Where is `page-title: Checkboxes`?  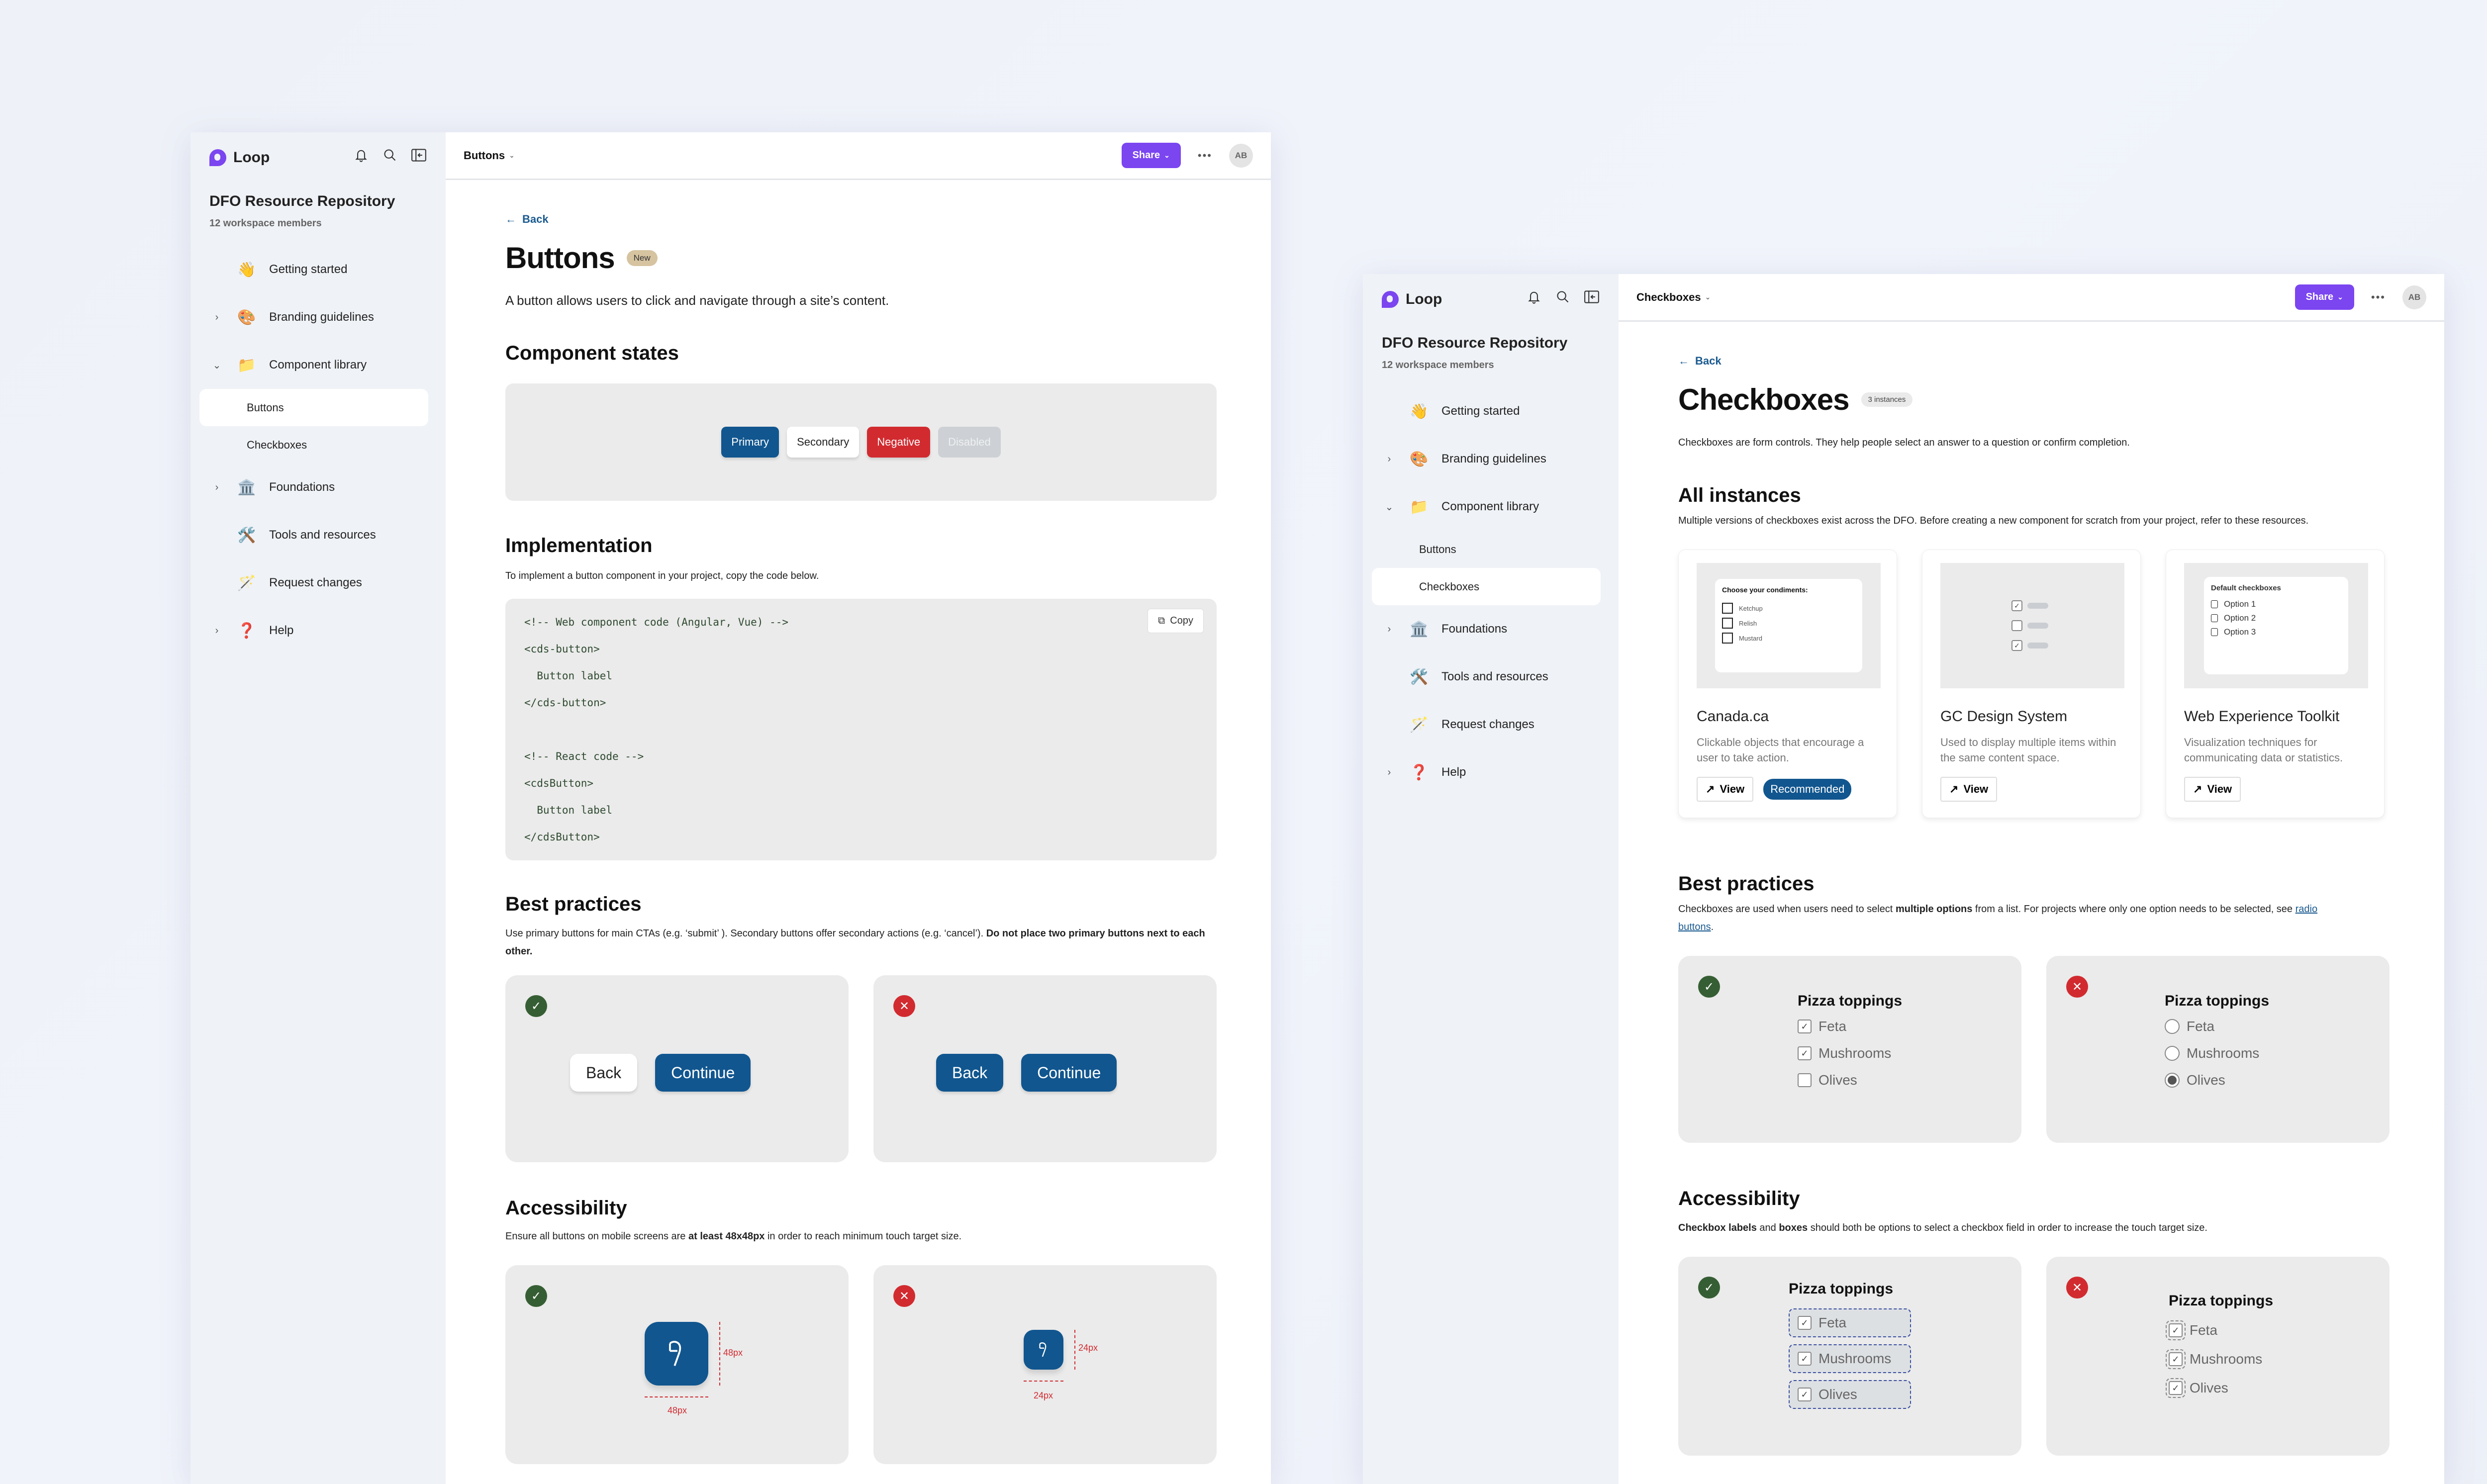
page-title: Checkboxes is located at coordinates (1764, 400).